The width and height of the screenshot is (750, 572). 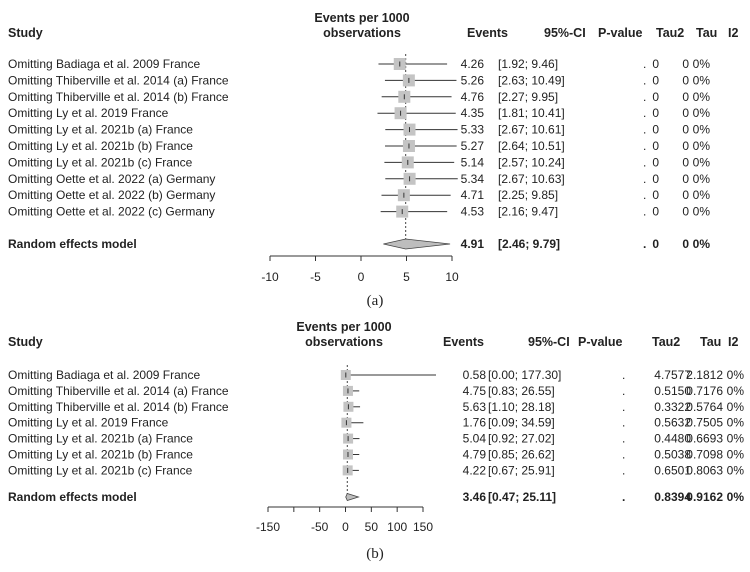 I want to click on b-events-value: 4.22, so click(x=475, y=470).